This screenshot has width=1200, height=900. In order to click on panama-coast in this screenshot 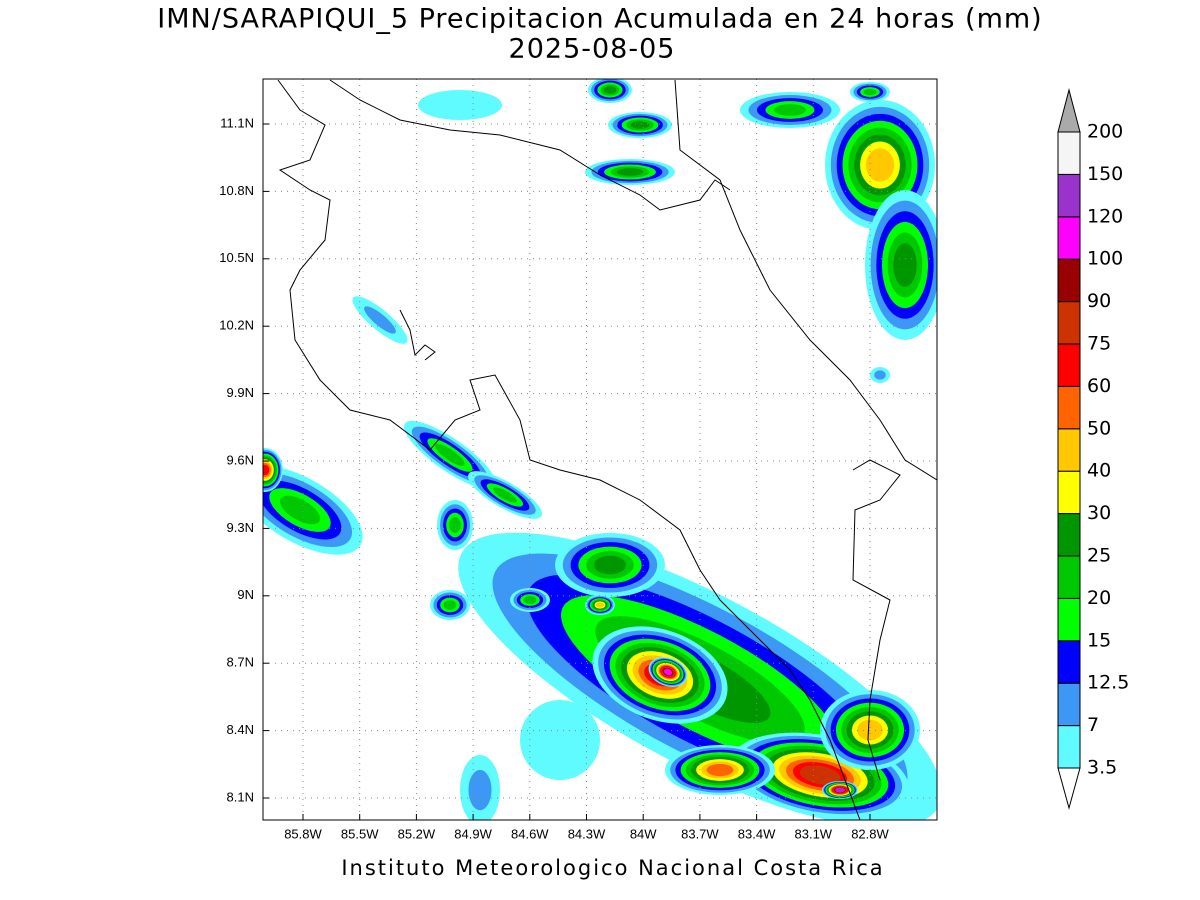, I will do `click(876, 620)`.